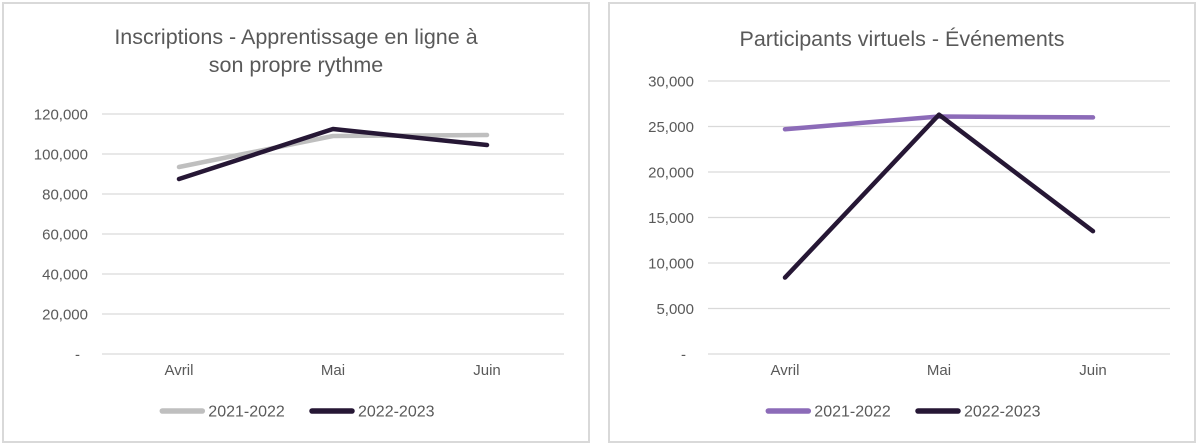  What do you see at coordinates (65, 275) in the screenshot?
I see `y-axis-tick-label: 40,000` at bounding box center [65, 275].